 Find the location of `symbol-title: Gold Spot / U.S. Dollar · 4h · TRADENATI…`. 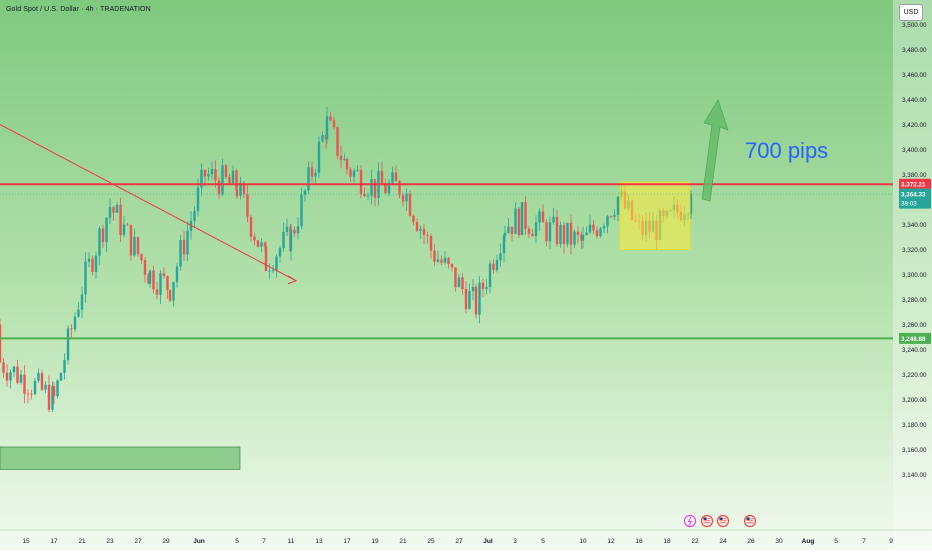

symbol-title: Gold Spot / U.S. Dollar · 4h · TRADENATI… is located at coordinates (78, 9).